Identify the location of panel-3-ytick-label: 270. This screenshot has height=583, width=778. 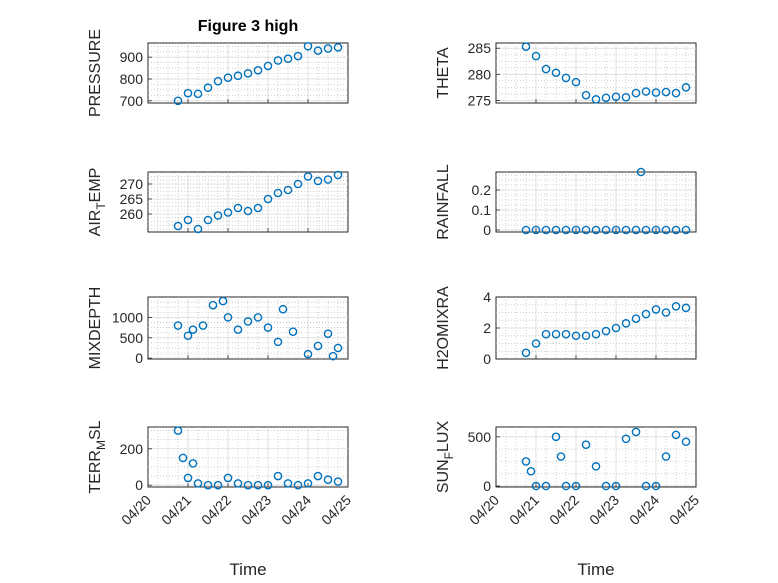
(132, 184).